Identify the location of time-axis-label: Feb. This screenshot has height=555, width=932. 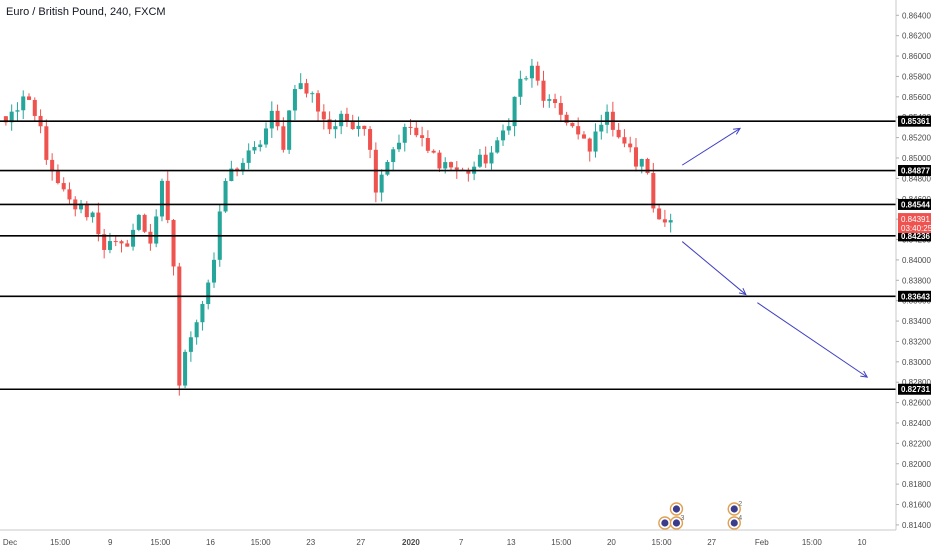
(762, 542).